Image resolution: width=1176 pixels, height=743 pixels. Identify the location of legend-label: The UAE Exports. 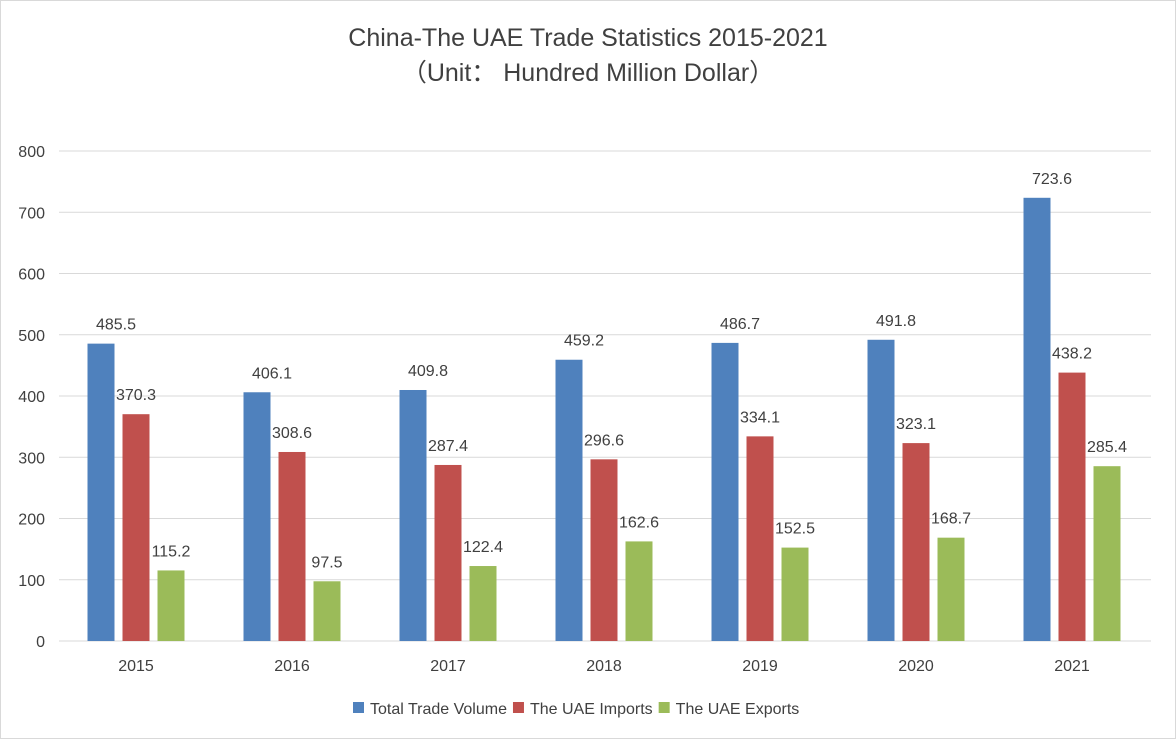
(738, 709).